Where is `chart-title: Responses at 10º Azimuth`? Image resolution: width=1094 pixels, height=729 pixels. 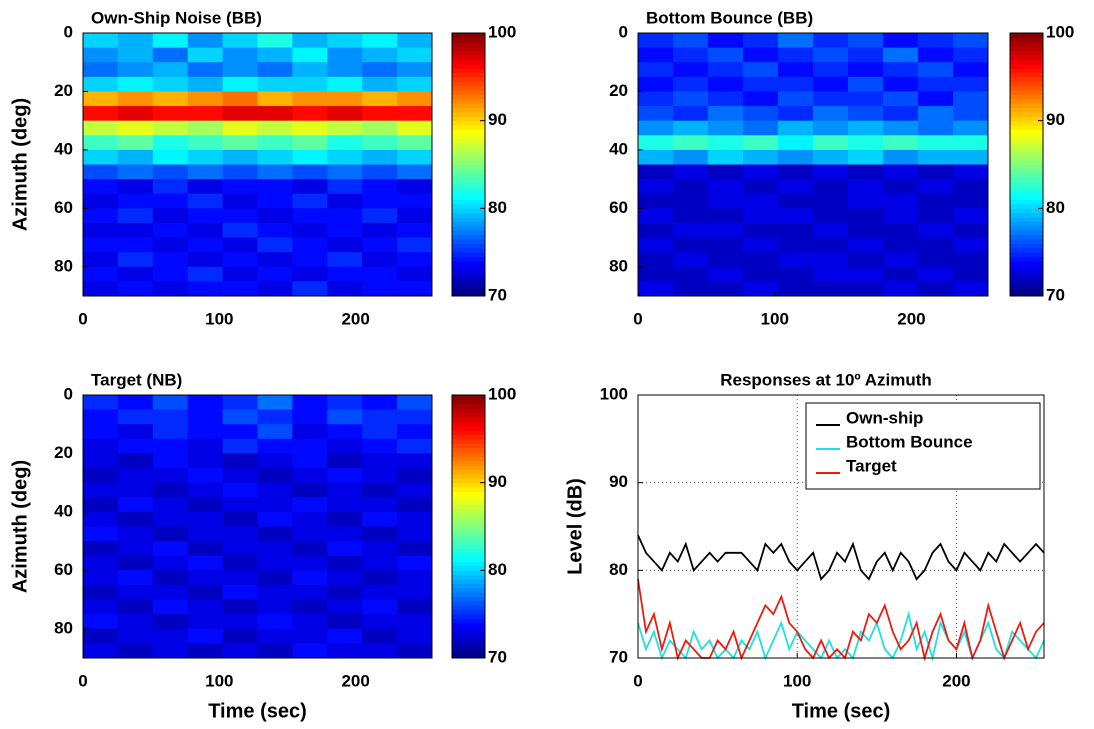 chart-title: Responses at 10º Azimuth is located at coordinates (826, 379).